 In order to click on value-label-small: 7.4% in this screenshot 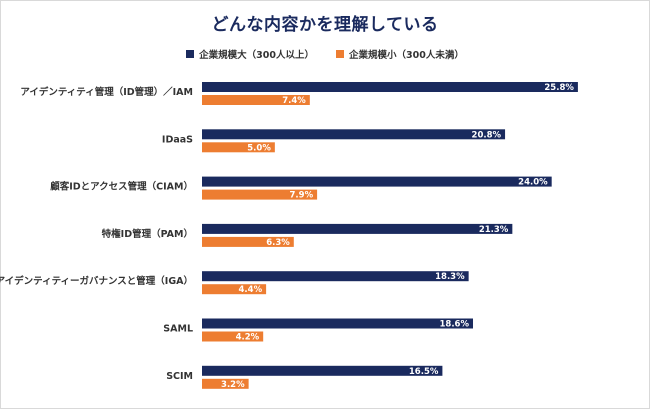, I will do `click(294, 101)`.